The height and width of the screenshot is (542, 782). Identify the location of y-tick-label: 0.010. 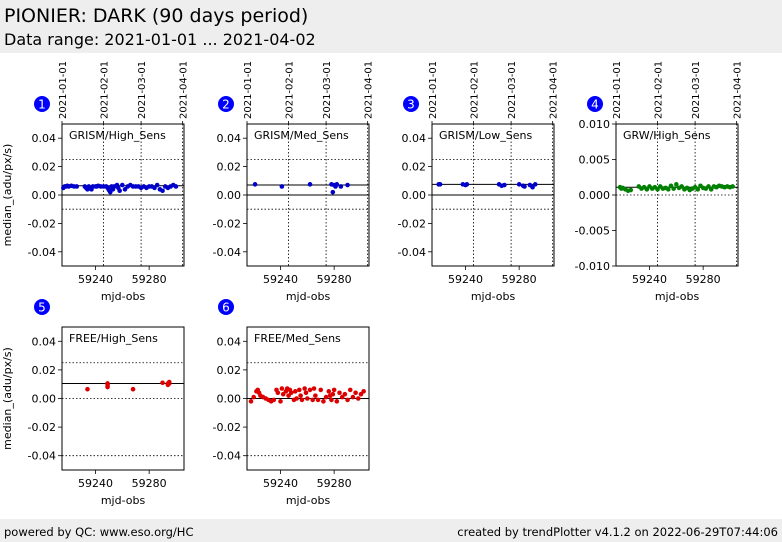
(595, 124).